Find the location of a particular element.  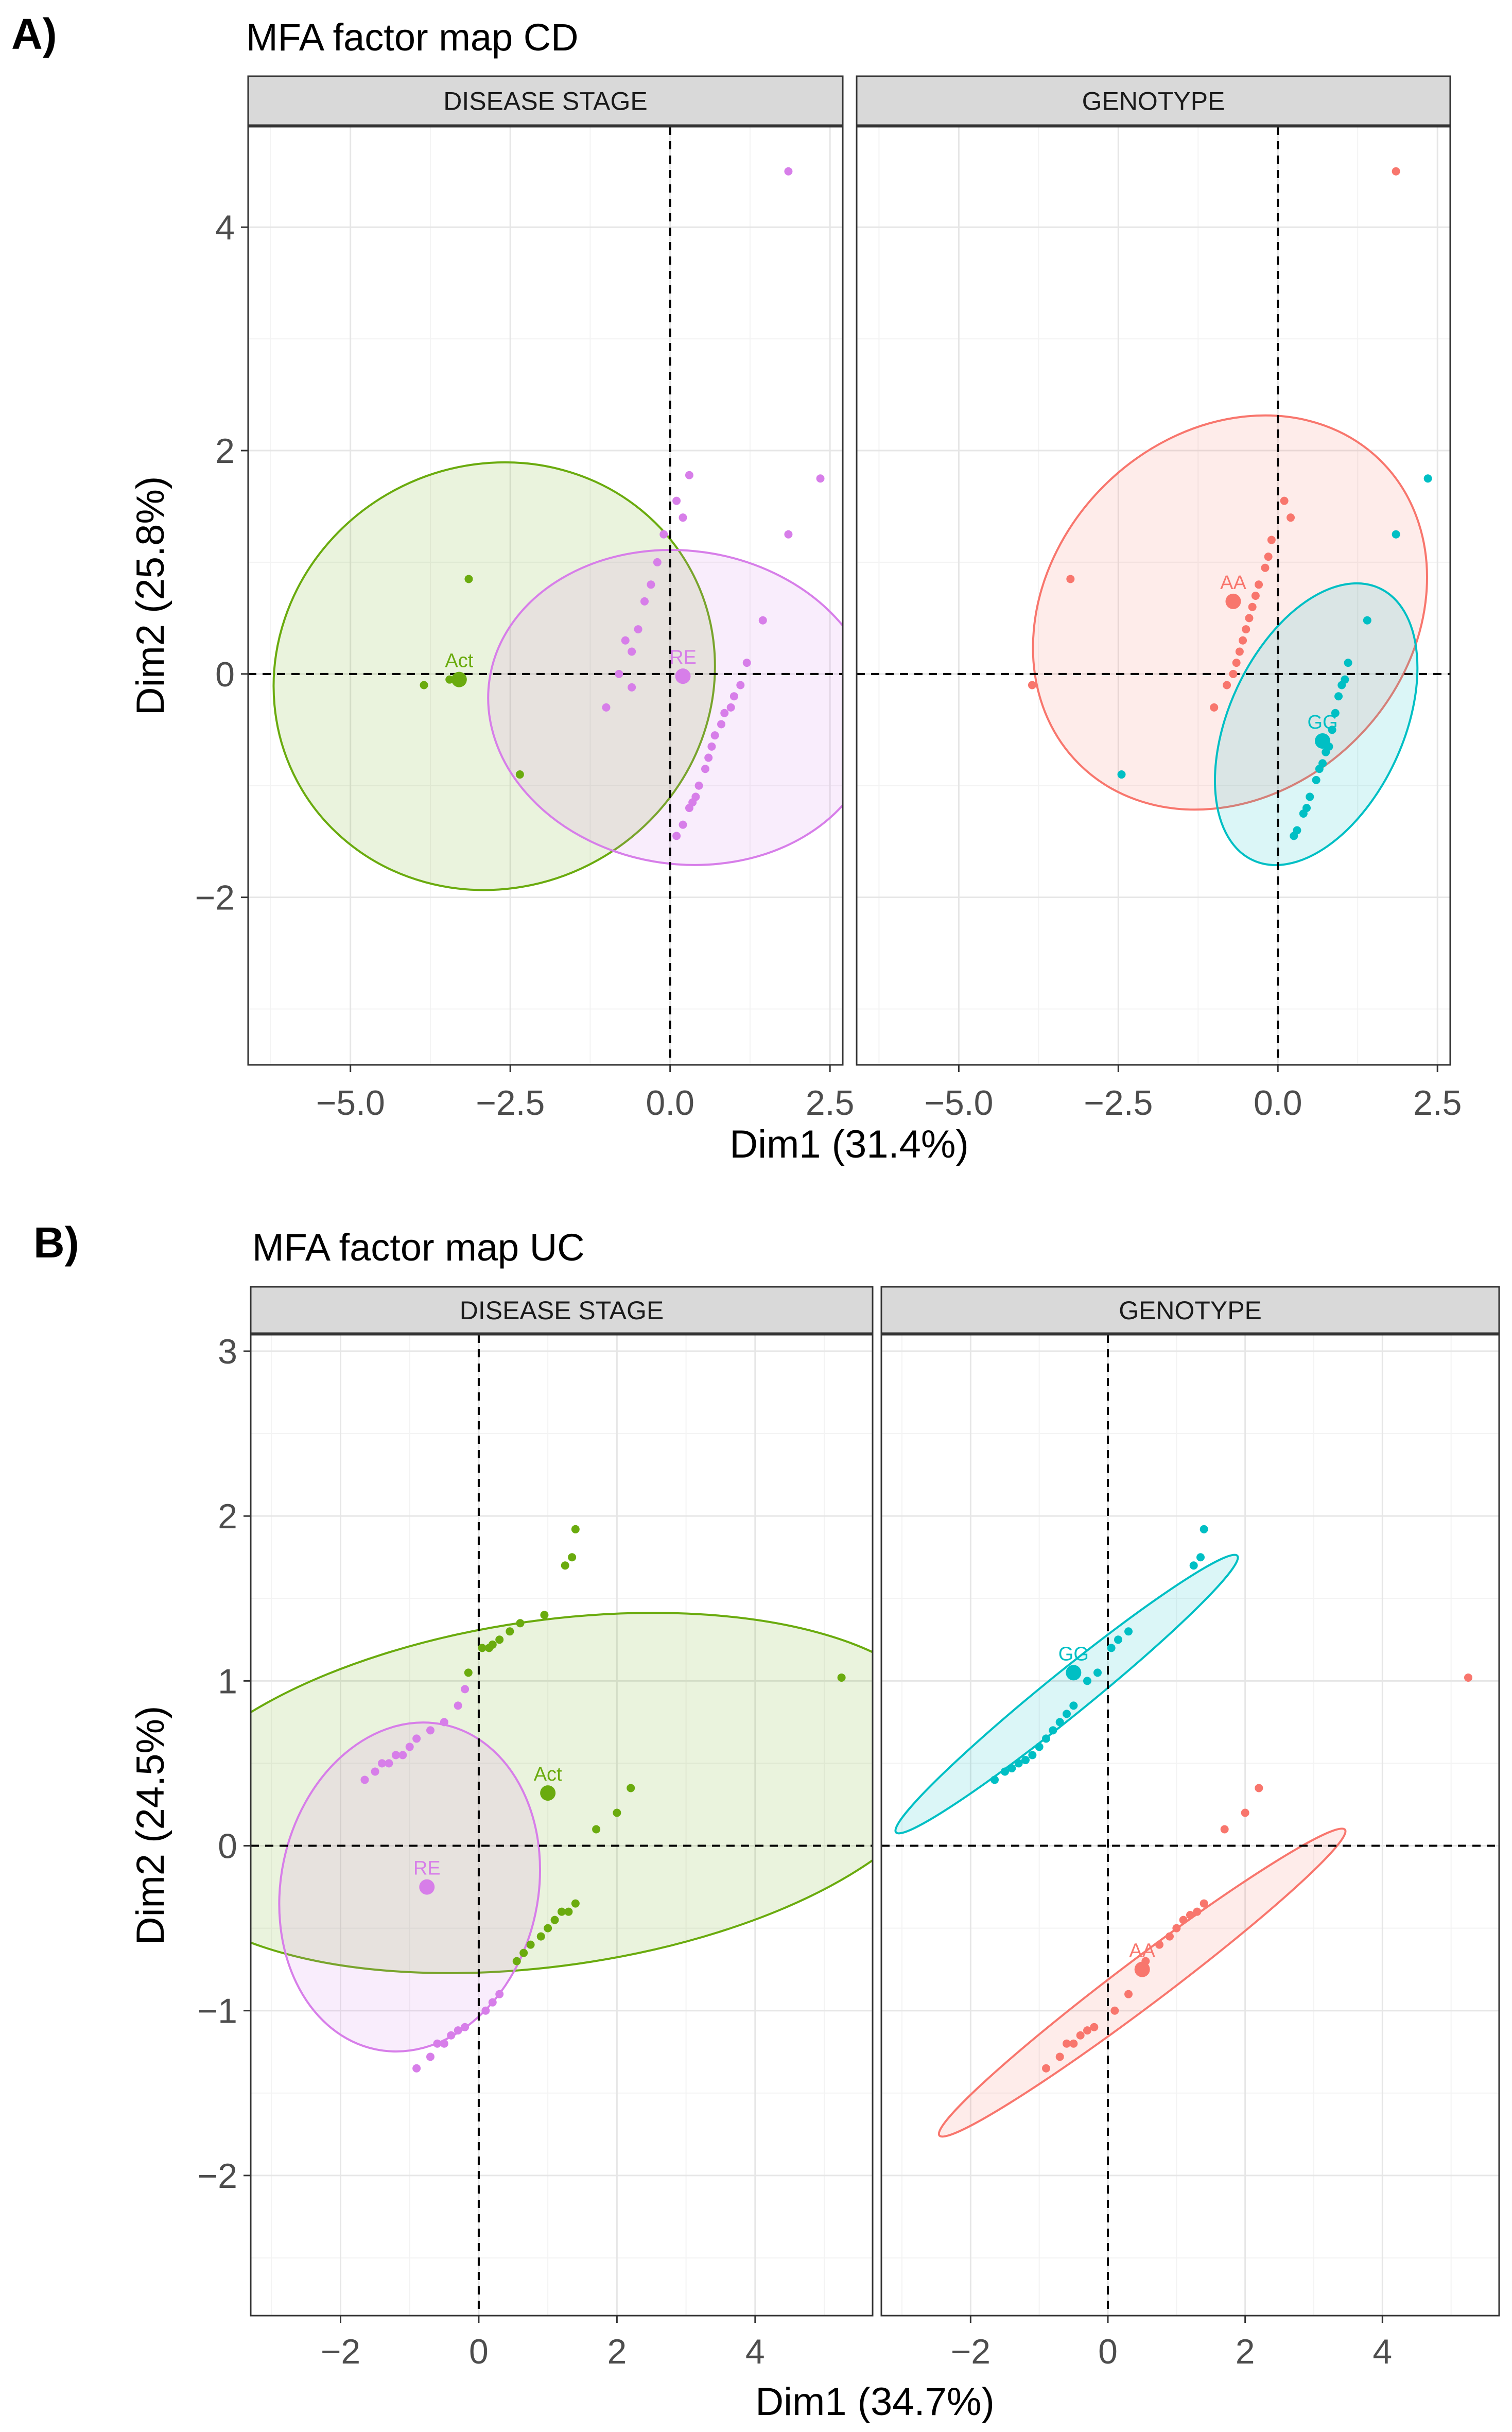

facet-strip-label: GENOTYPE is located at coordinates (1190, 1310).